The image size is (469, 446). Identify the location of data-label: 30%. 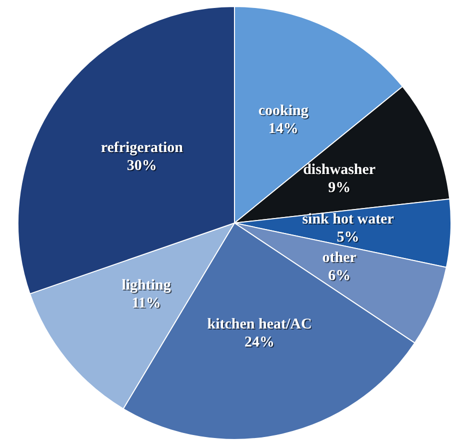
(143, 166).